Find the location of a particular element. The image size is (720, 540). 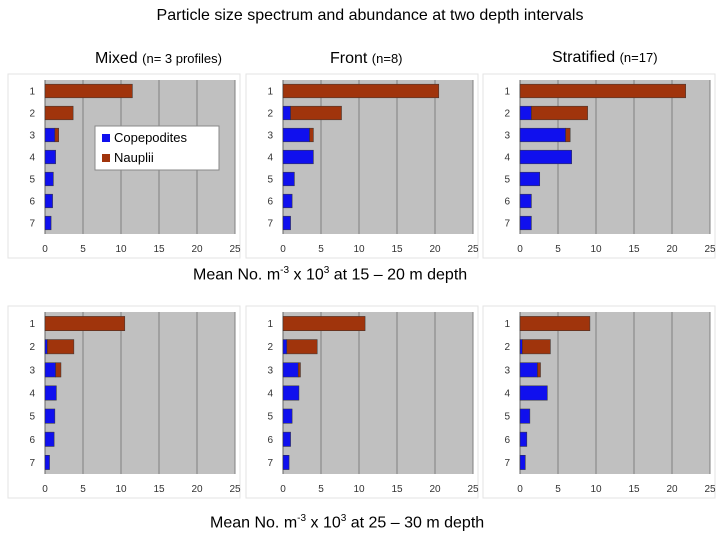

column-name: Front is located at coordinates (349, 58).